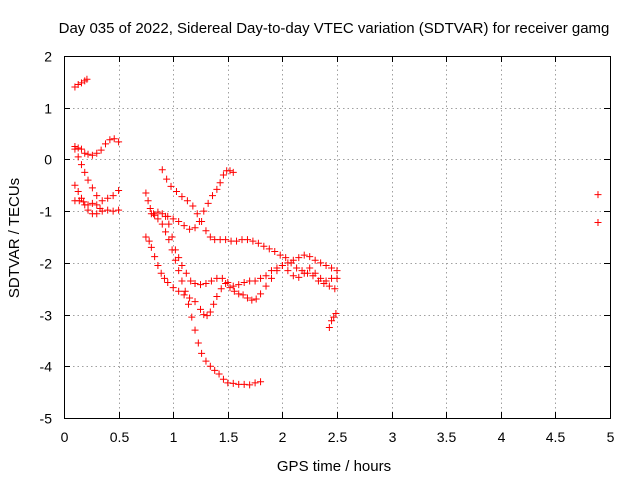  What do you see at coordinates (338, 437) in the screenshot?
I see `x-tick-label: 2.5` at bounding box center [338, 437].